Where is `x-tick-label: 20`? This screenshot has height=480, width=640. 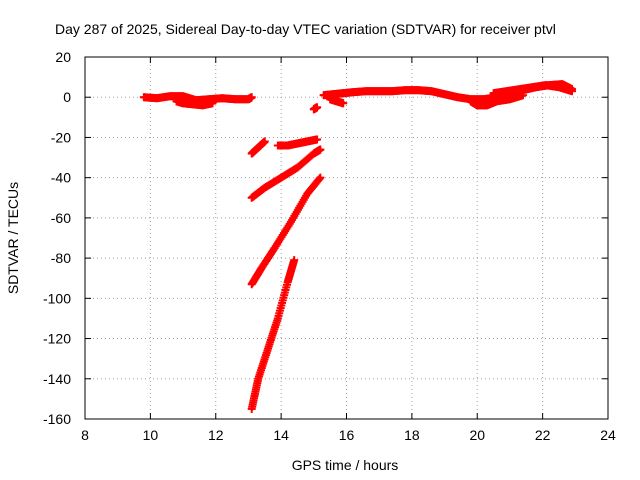
x-tick-label: 20 is located at coordinates (477, 435).